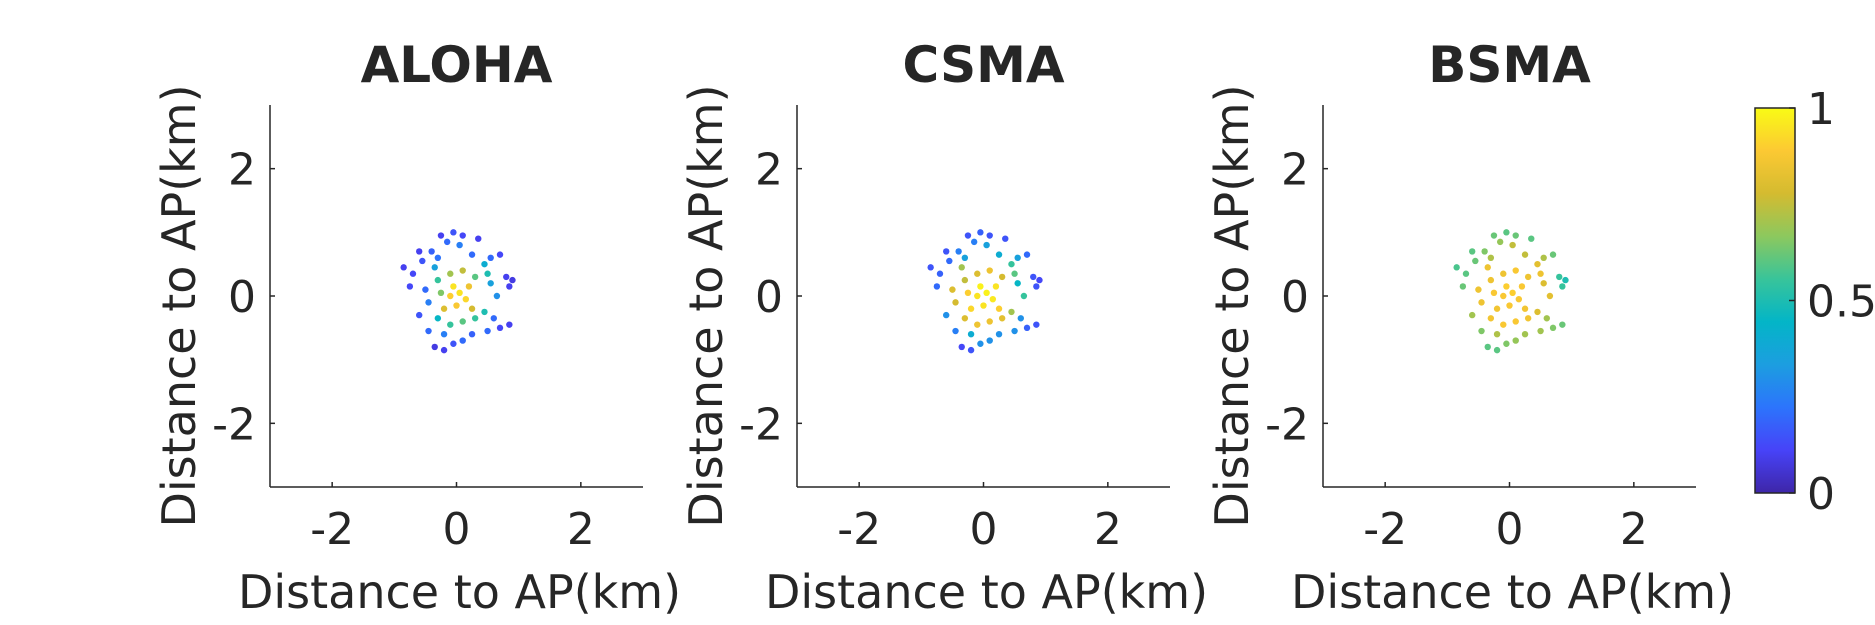 This screenshot has width=1875, height=625. I want to click on x-tick-label: 2, so click(1108, 529).